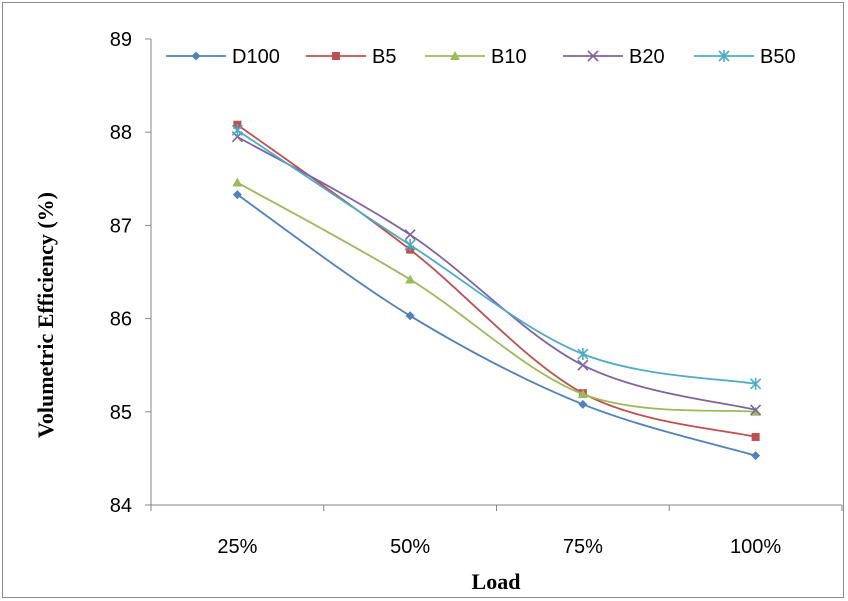  I want to click on y-tick-label: 85, so click(121, 413).